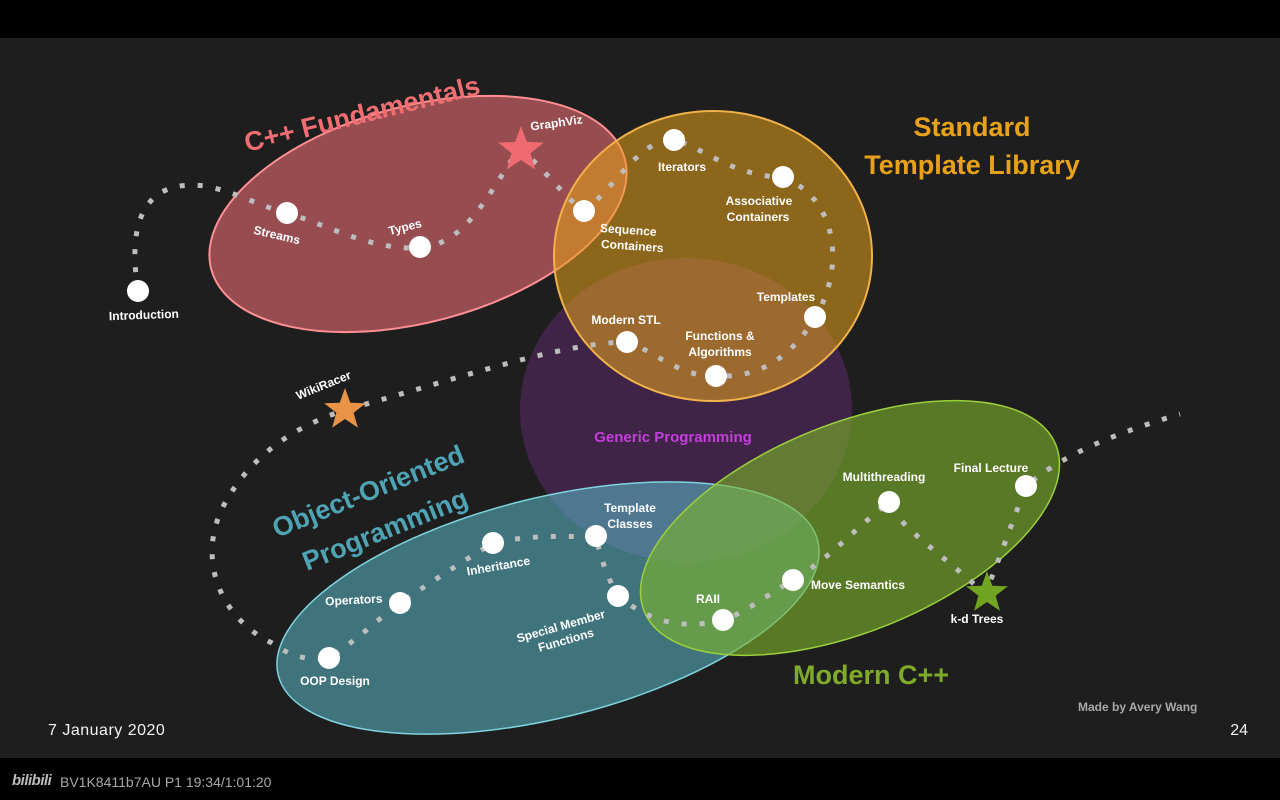  Describe the element at coordinates (889, 502) in the screenshot. I see `node-multithreading` at that location.